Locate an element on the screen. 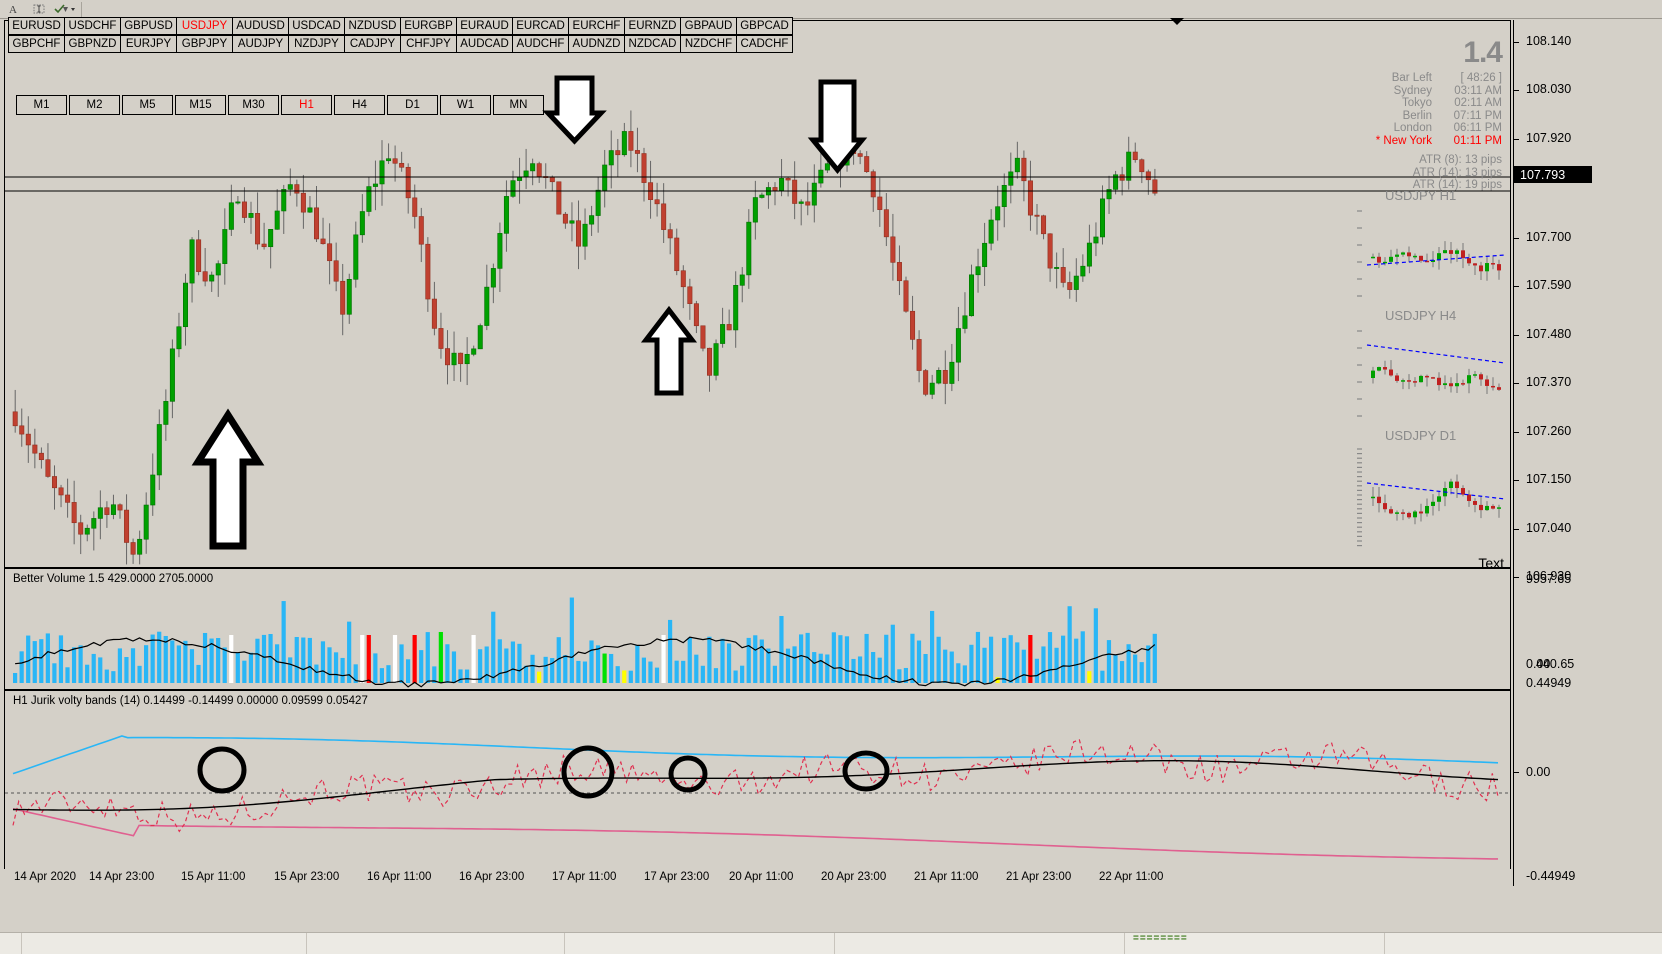 Image resolution: width=1662 pixels, height=954 pixels. session-row: Sydney 03:11 AM is located at coordinates (1447, 90).